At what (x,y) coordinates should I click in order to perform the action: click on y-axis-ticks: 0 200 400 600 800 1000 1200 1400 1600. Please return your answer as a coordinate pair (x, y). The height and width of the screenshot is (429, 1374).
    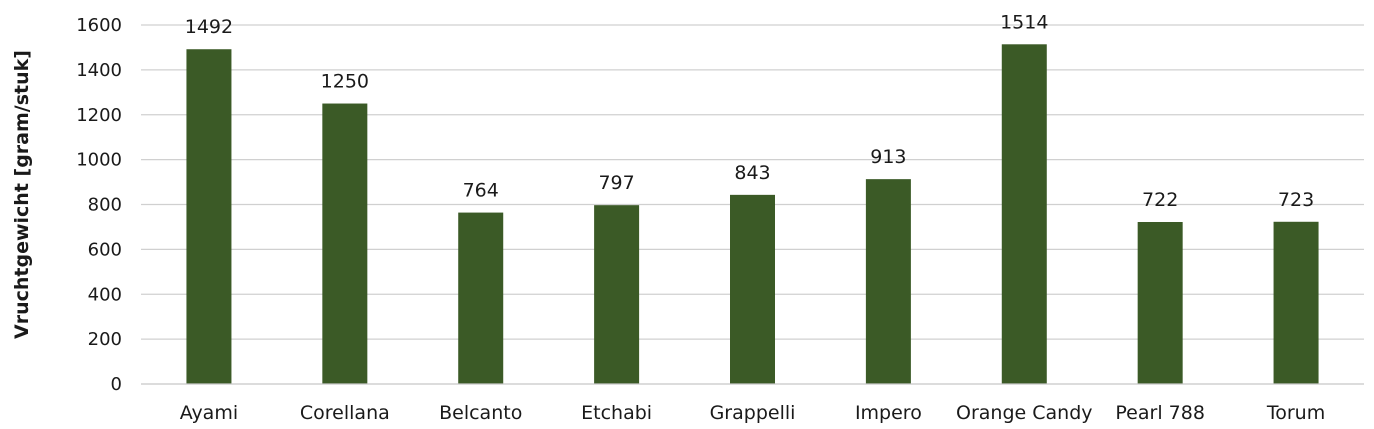
    Looking at the image, I should click on (99, 205).